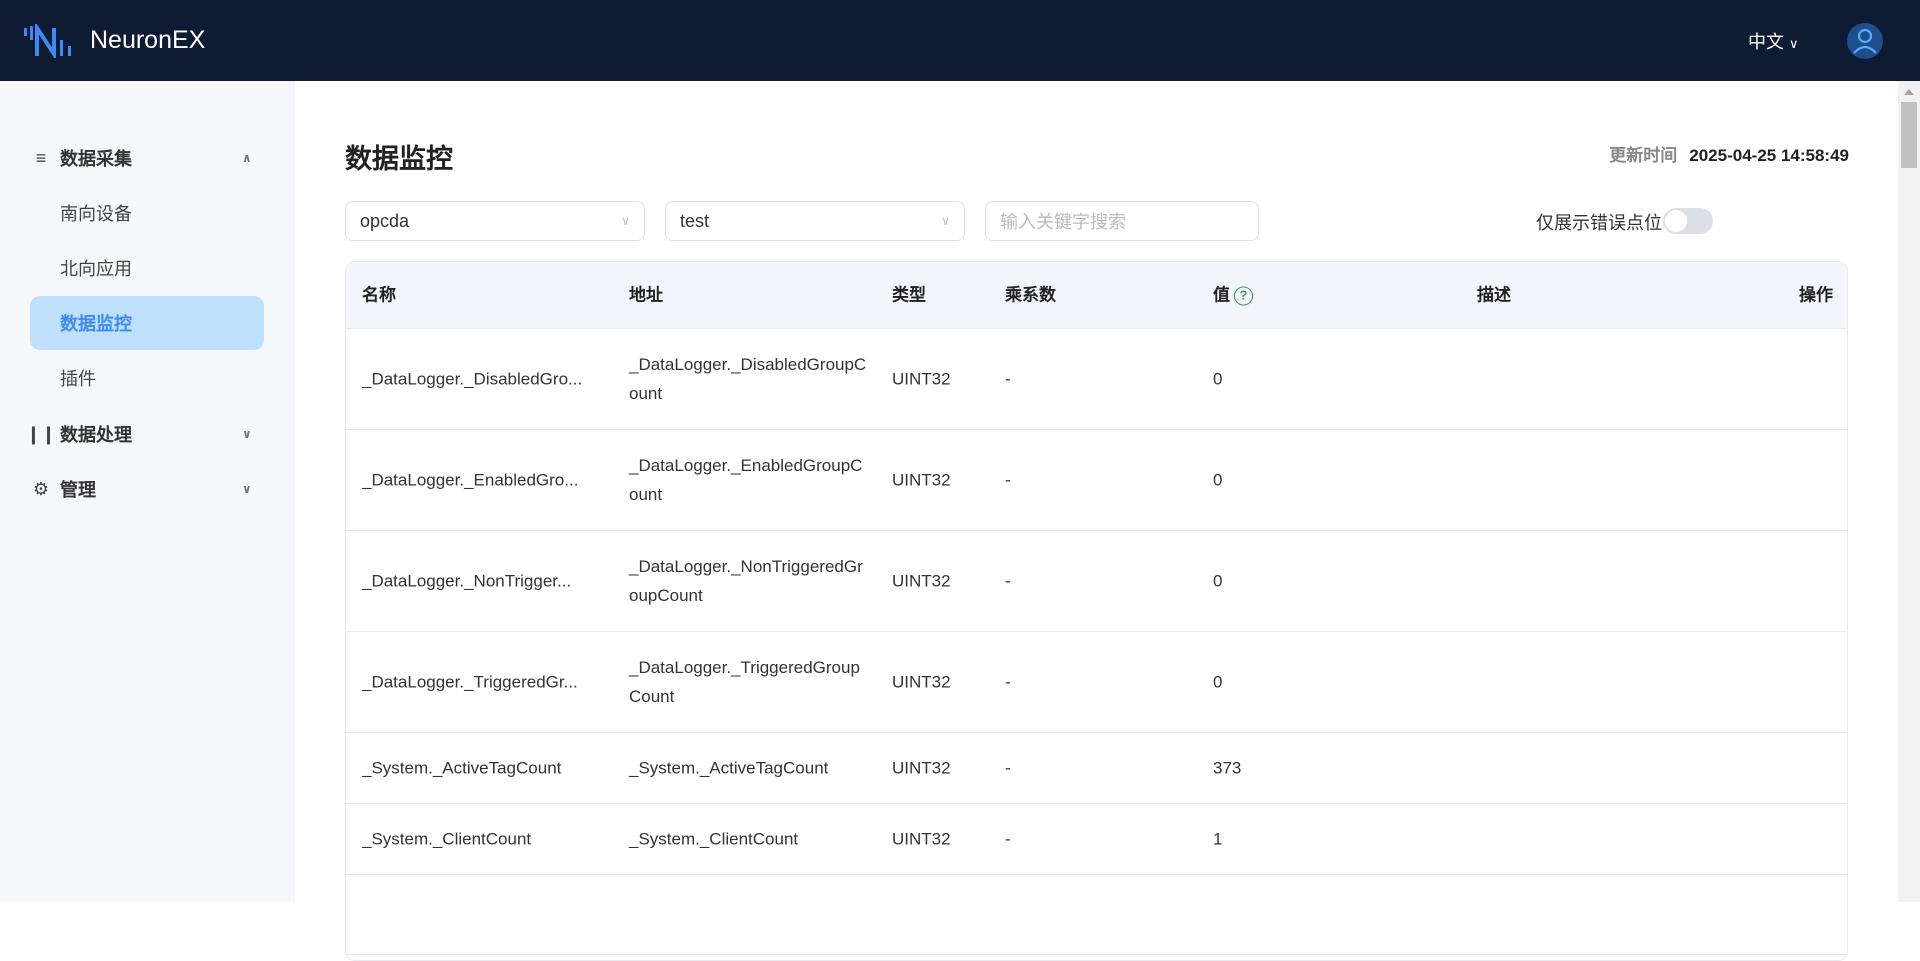 The width and height of the screenshot is (1920, 961). I want to click on group-label: 数据采集, so click(96, 159).